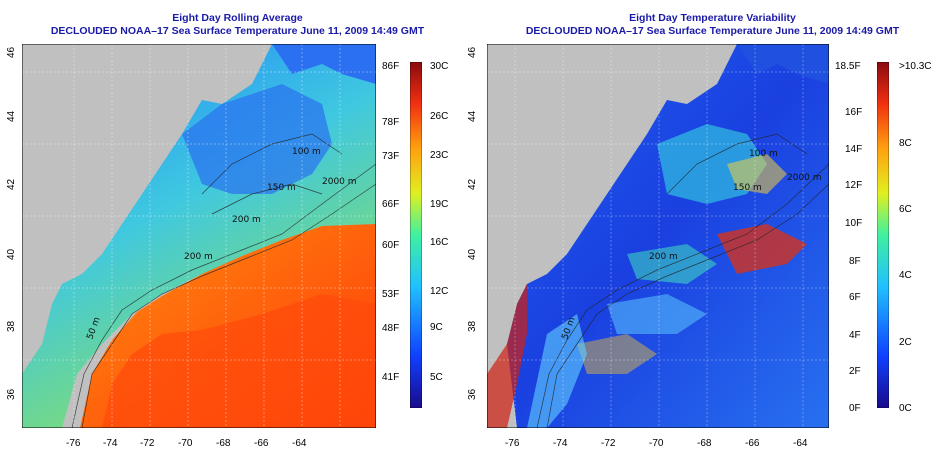 This screenshot has width=950, height=475. I want to click on colorbar-f-label: 8F, so click(855, 261).